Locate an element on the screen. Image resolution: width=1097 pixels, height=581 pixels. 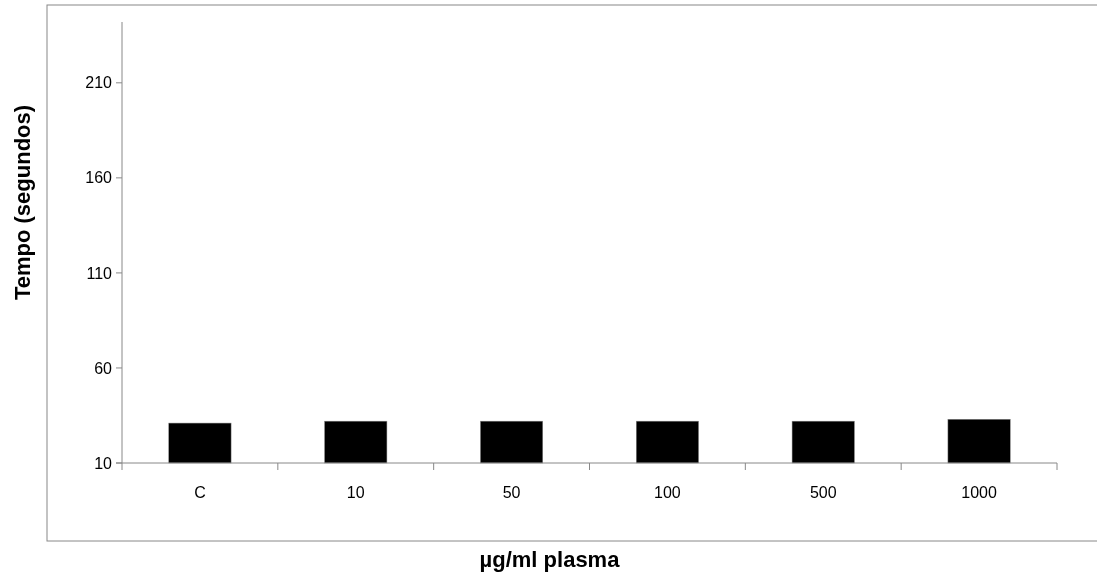
x-tick-label: 500 is located at coordinates (823, 492).